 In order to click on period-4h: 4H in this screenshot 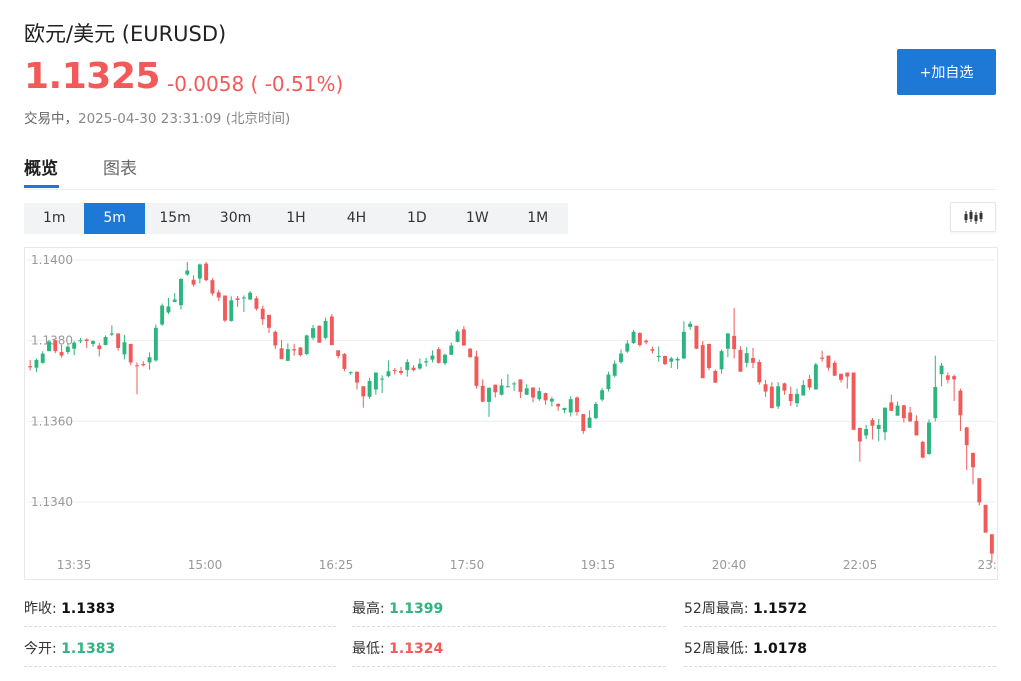, I will do `click(356, 218)`.